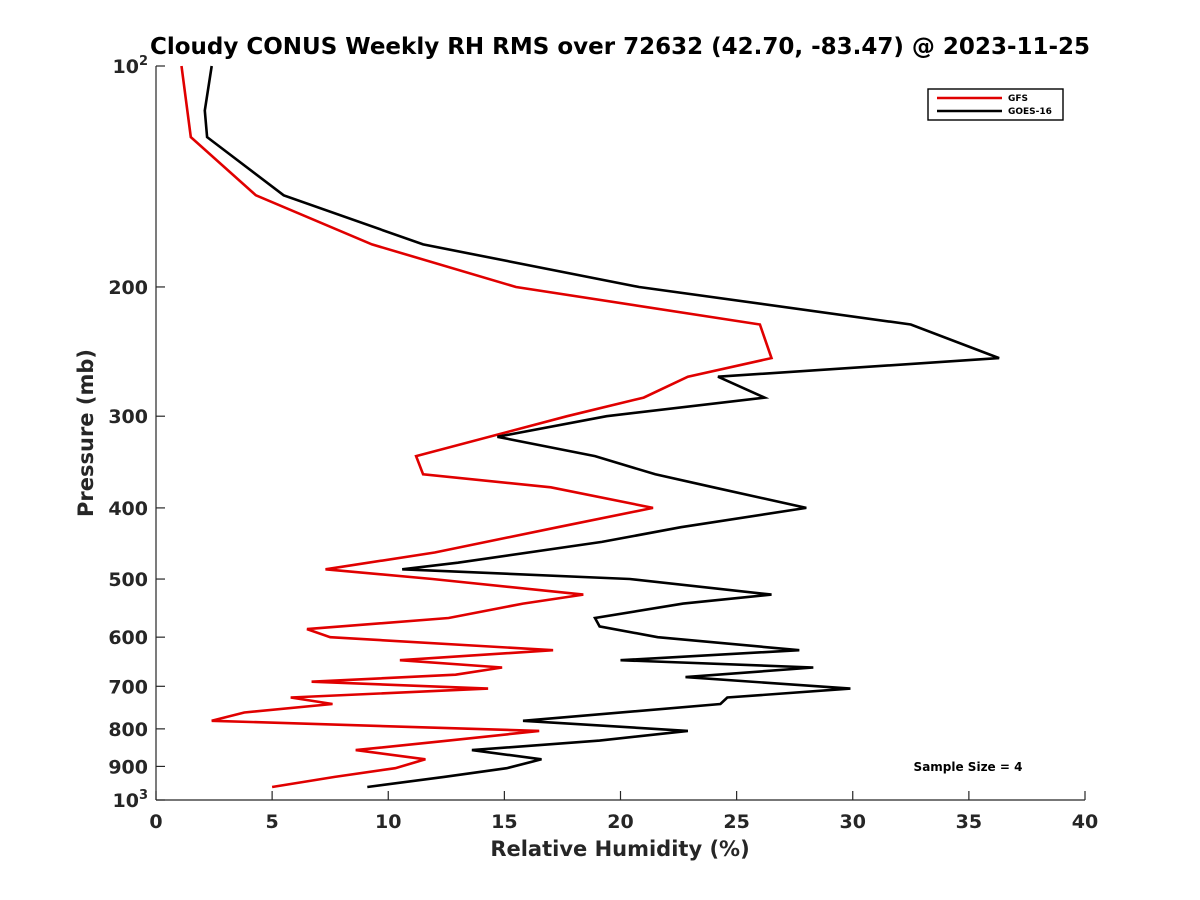 The height and width of the screenshot is (900, 1200). Describe the element at coordinates (1030, 112) in the screenshot. I see `legend-label-goes-16: GOES-16` at that location.